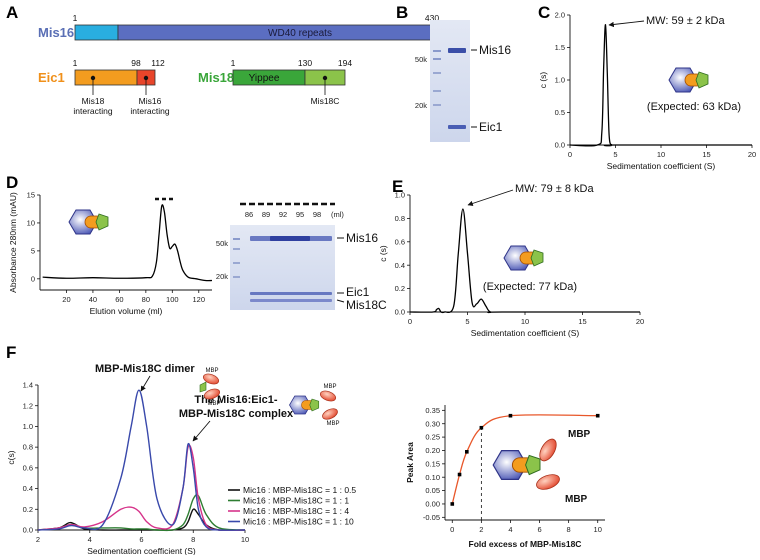  I want to click on residue: 112, so click(158, 63).